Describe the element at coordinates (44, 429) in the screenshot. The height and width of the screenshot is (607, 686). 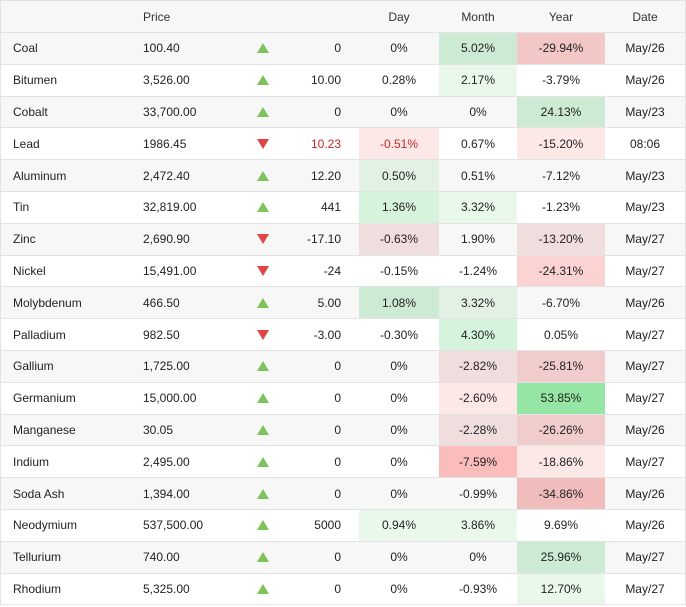
I see `commodity-name-link: Manganese` at that location.